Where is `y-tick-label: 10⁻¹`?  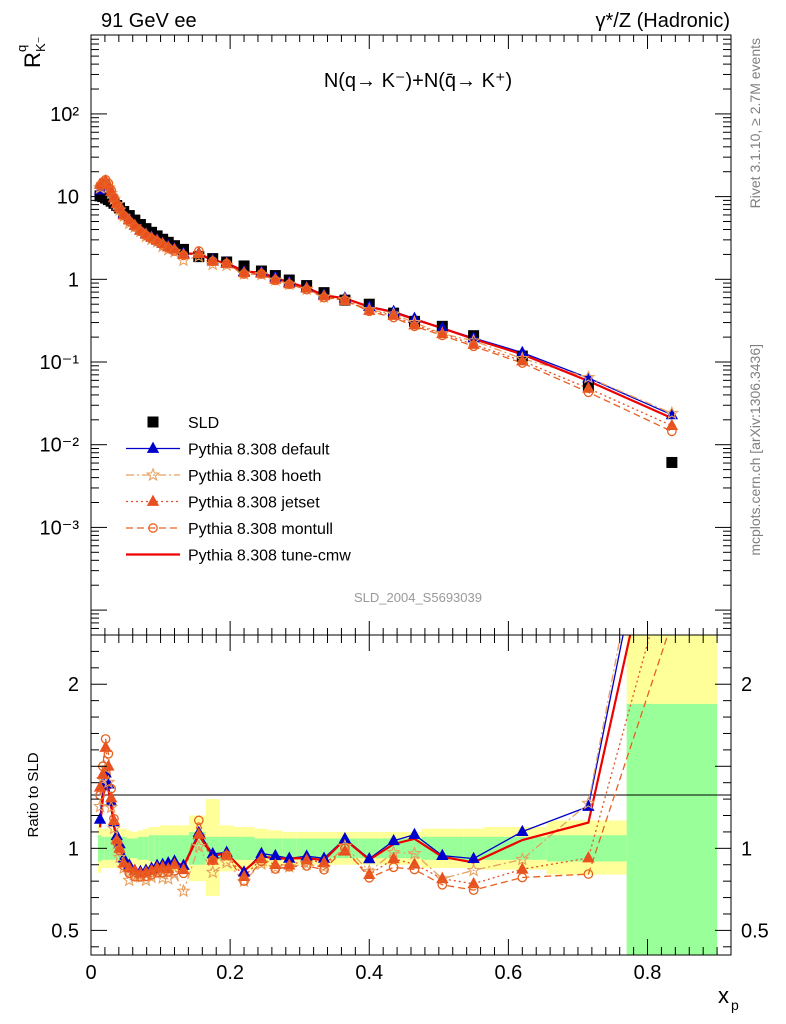
y-tick-label: 10⁻¹ is located at coordinates (60, 363).